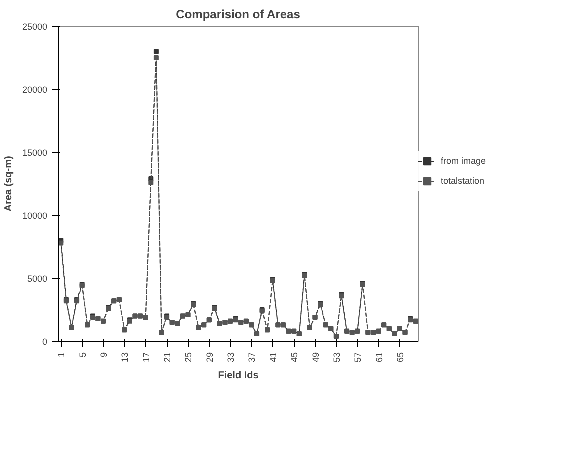  What do you see at coordinates (35, 27) in the screenshot?
I see `y-tick-label: 25000` at bounding box center [35, 27].